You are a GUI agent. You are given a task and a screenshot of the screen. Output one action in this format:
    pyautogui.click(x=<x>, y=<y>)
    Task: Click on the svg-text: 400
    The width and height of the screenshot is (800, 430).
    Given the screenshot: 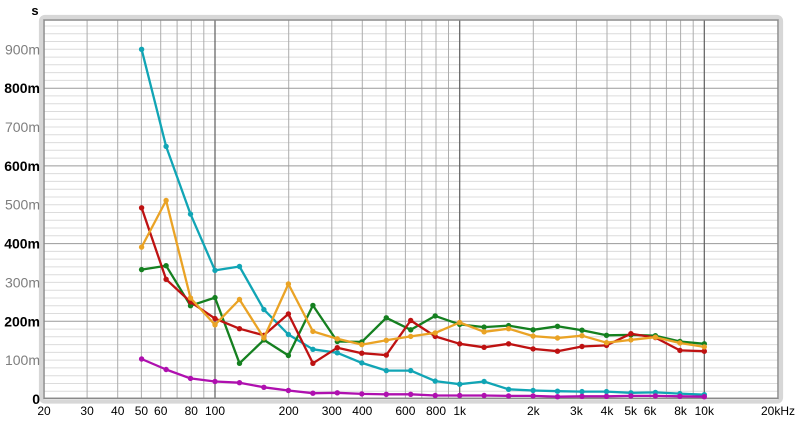 What is the action you would take?
    pyautogui.click(x=362, y=411)
    